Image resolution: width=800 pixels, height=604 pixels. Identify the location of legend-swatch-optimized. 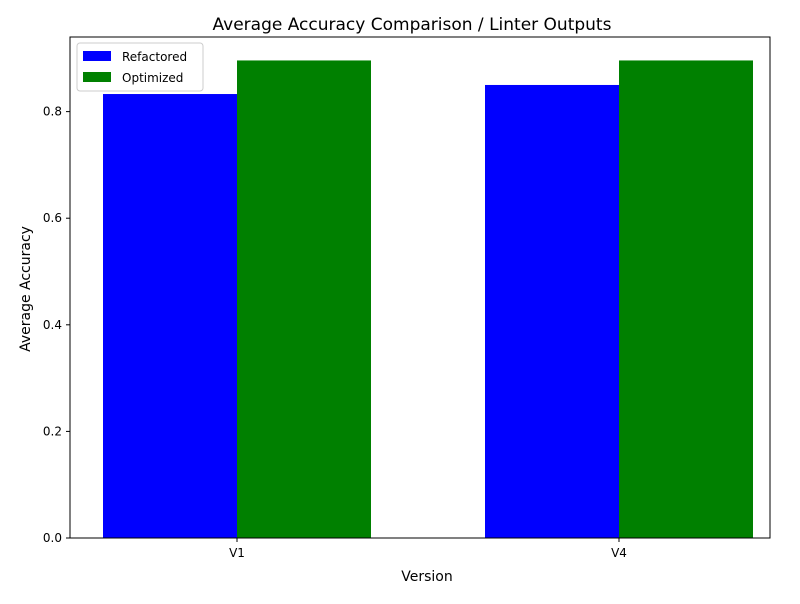
(97, 77).